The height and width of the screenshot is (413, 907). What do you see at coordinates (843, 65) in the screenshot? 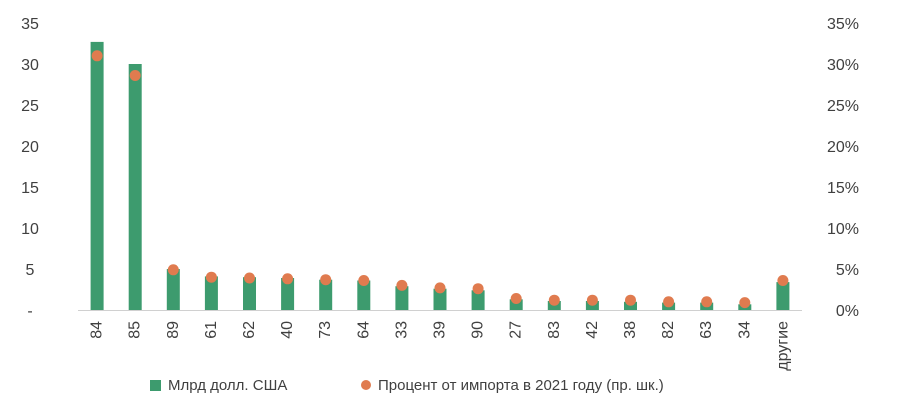
I see `y-right-tick-label: 30%` at bounding box center [843, 65].